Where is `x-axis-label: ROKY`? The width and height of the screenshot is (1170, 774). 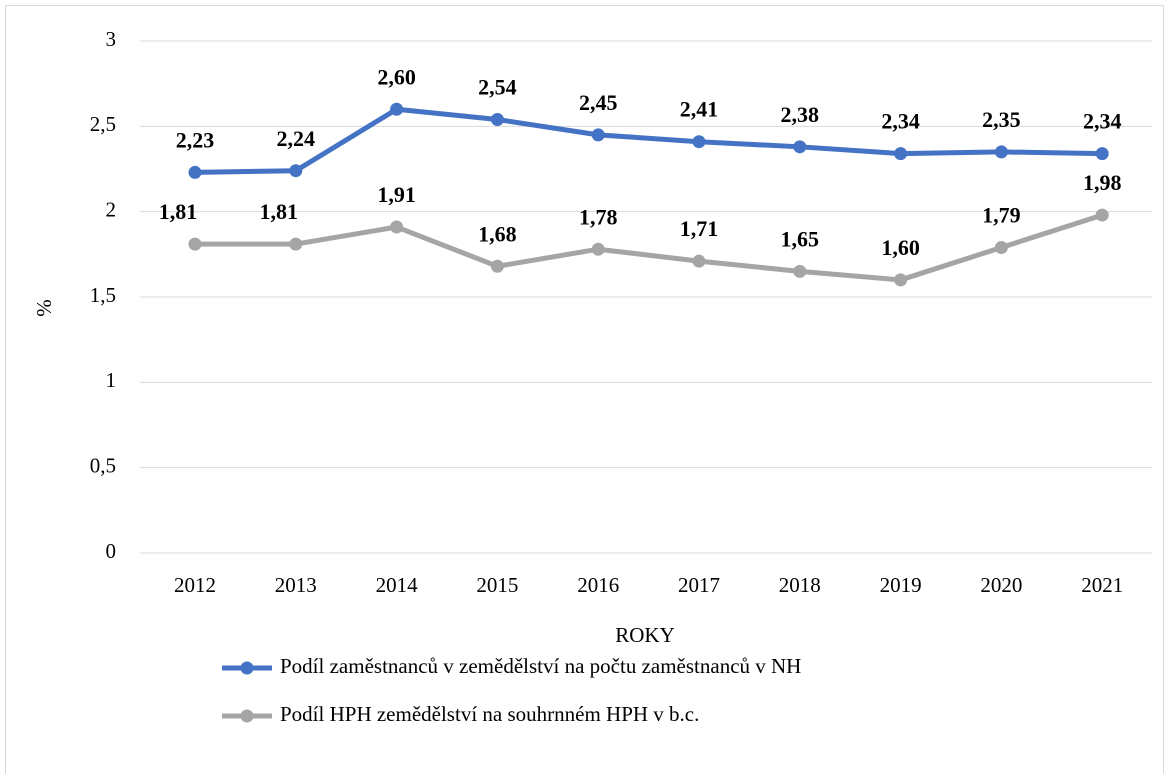
x-axis-label: ROKY is located at coordinates (645, 635).